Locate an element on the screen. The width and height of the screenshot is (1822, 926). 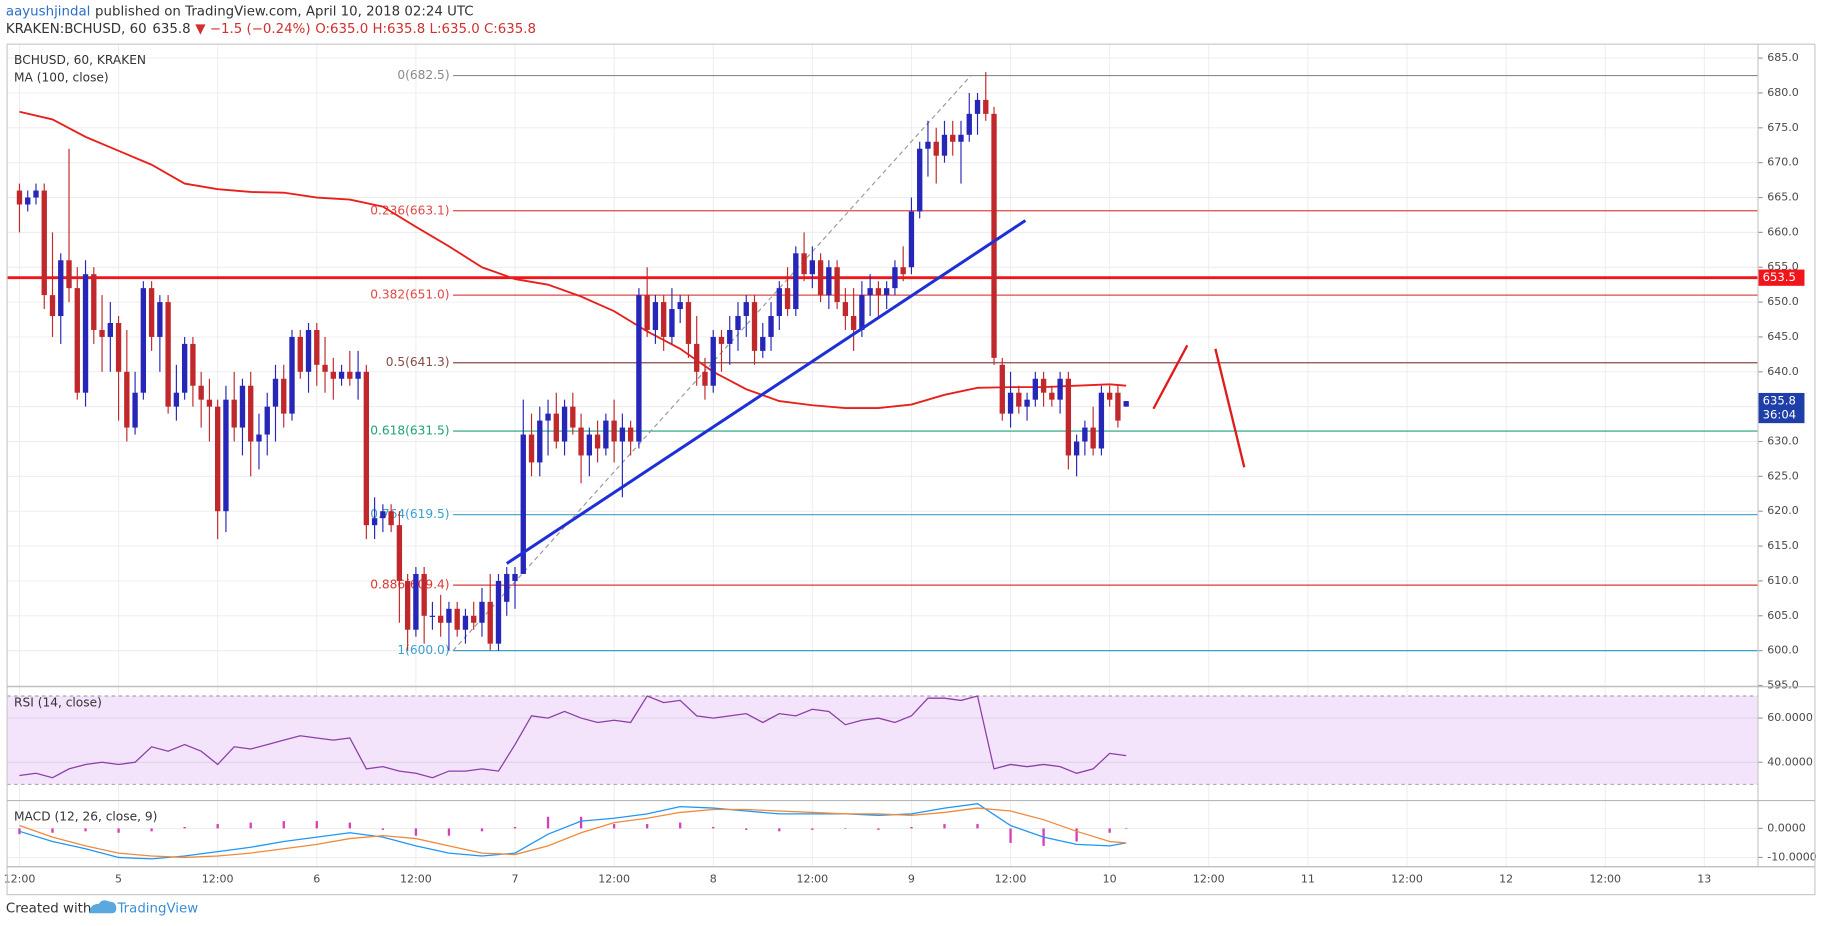
level-tag-label: 653.5 is located at coordinates (1779, 277).